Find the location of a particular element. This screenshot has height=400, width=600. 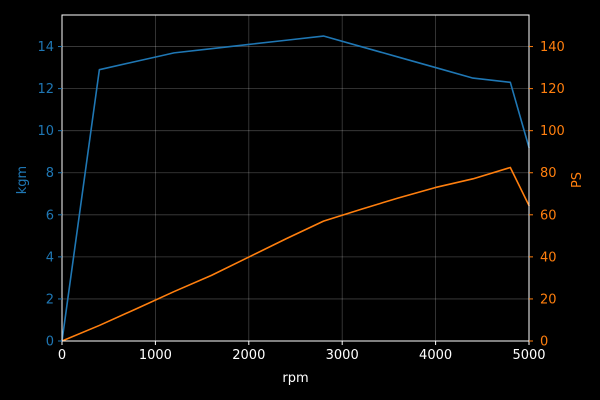

right-y-axis-ticks: 0 20 40 60 80 100 120 140 is located at coordinates (547, 195).